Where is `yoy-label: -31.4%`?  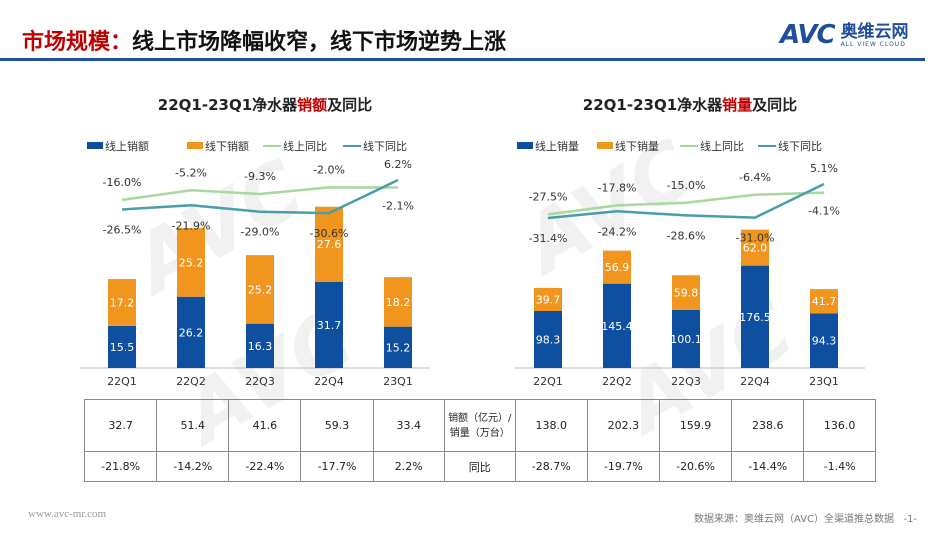
yoy-label: -31.4% is located at coordinates (548, 238).